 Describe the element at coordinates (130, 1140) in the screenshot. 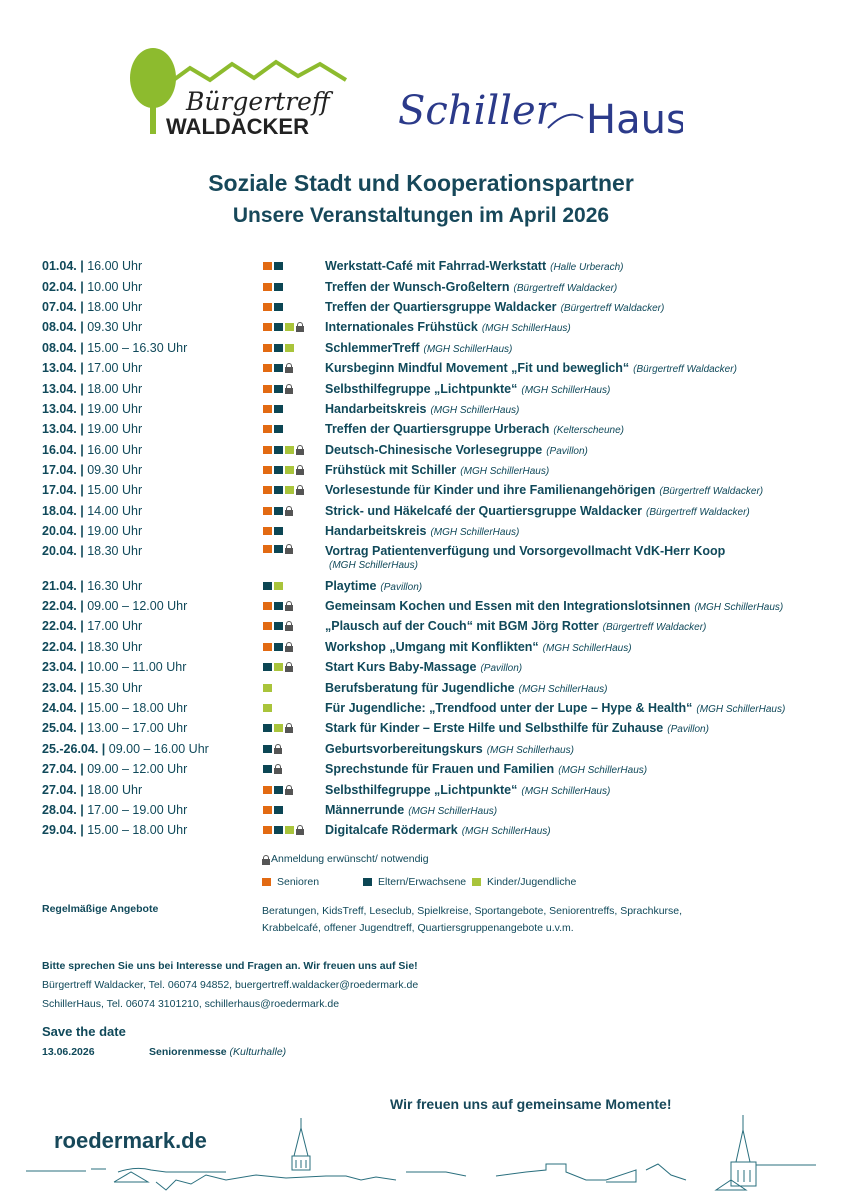

I see `website-link: roedermark.de` at that location.